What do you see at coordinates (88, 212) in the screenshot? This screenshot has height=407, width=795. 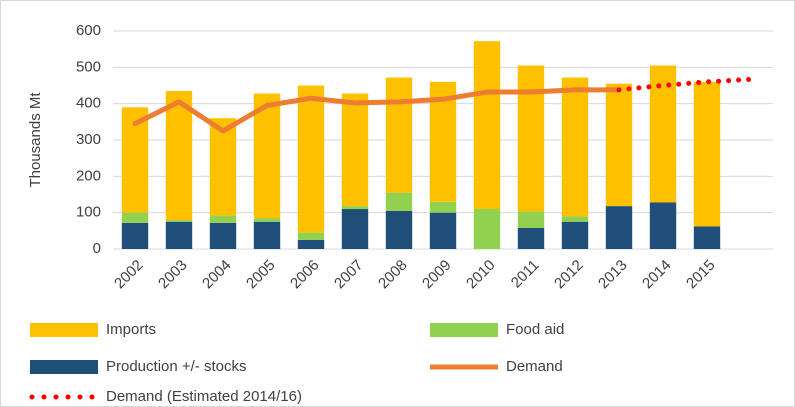 I see `y-tick-label: 100` at bounding box center [88, 212].